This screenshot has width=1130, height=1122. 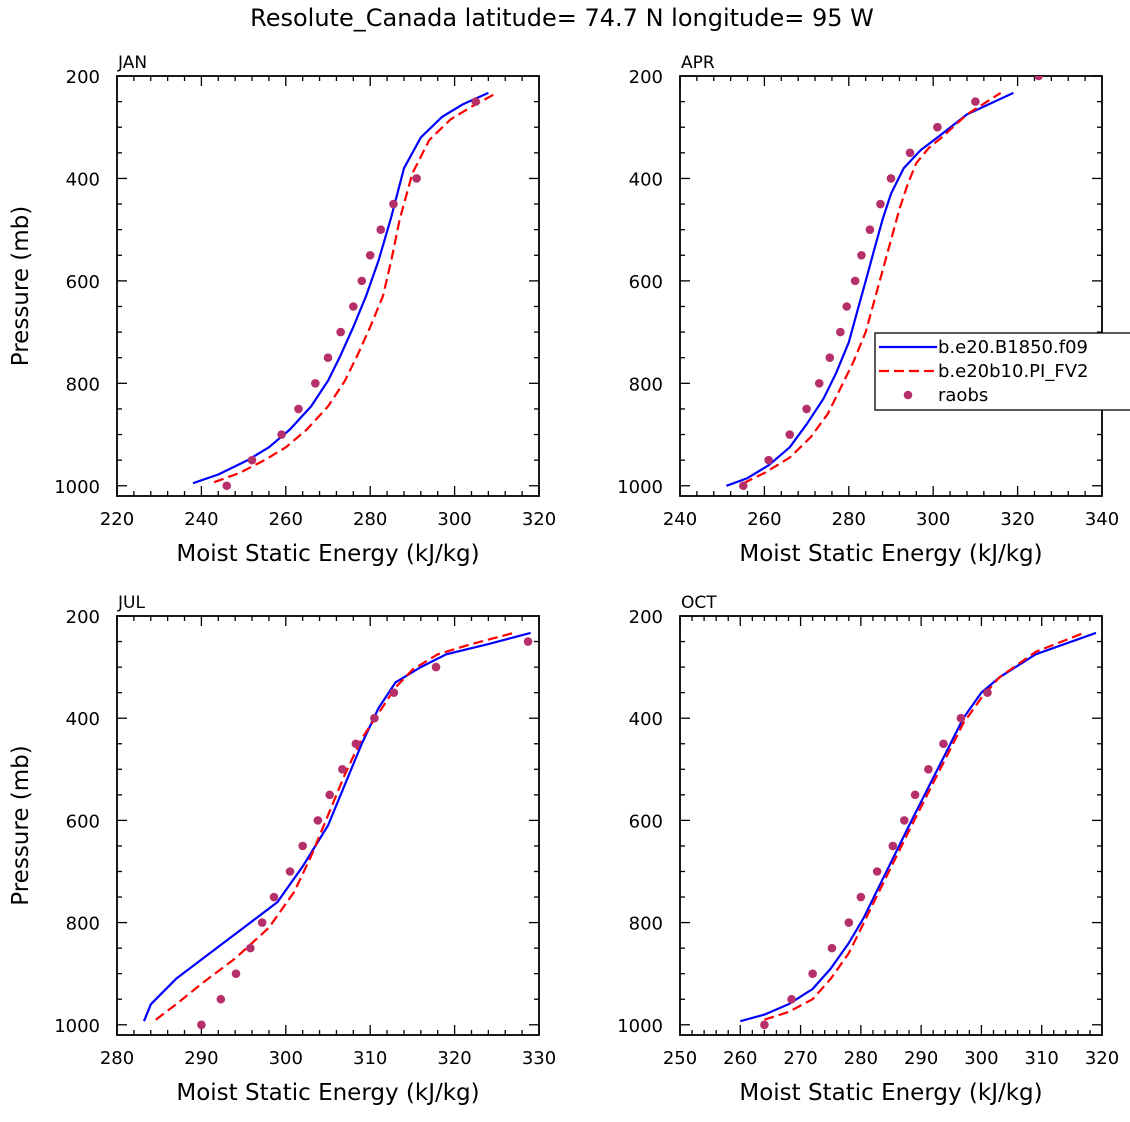 What do you see at coordinates (201, 1058) in the screenshot?
I see `x-tick-label: 290` at bounding box center [201, 1058].